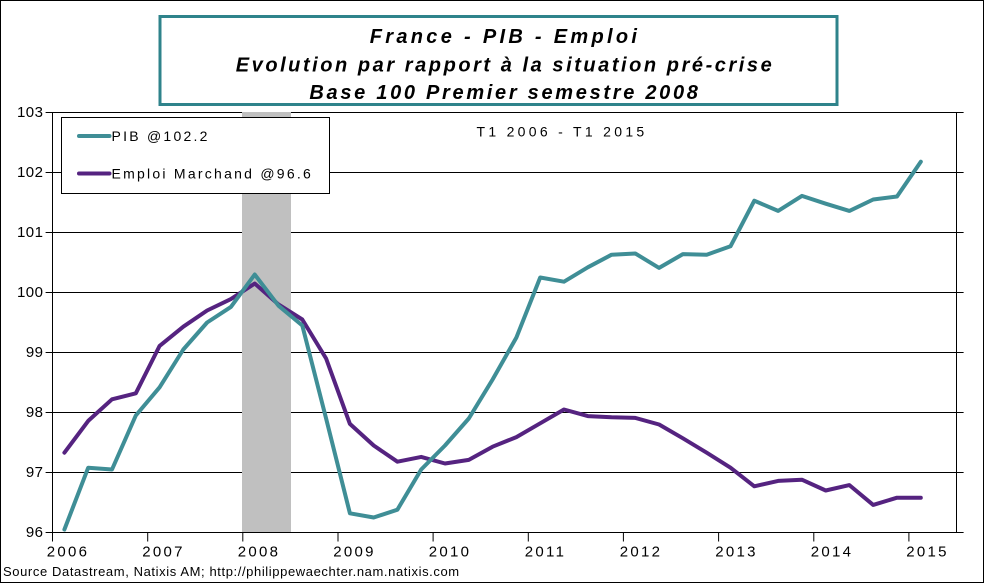 This screenshot has height=583, width=984. I want to click on svg-text: Emploi Marchand @96.6, so click(213, 174).